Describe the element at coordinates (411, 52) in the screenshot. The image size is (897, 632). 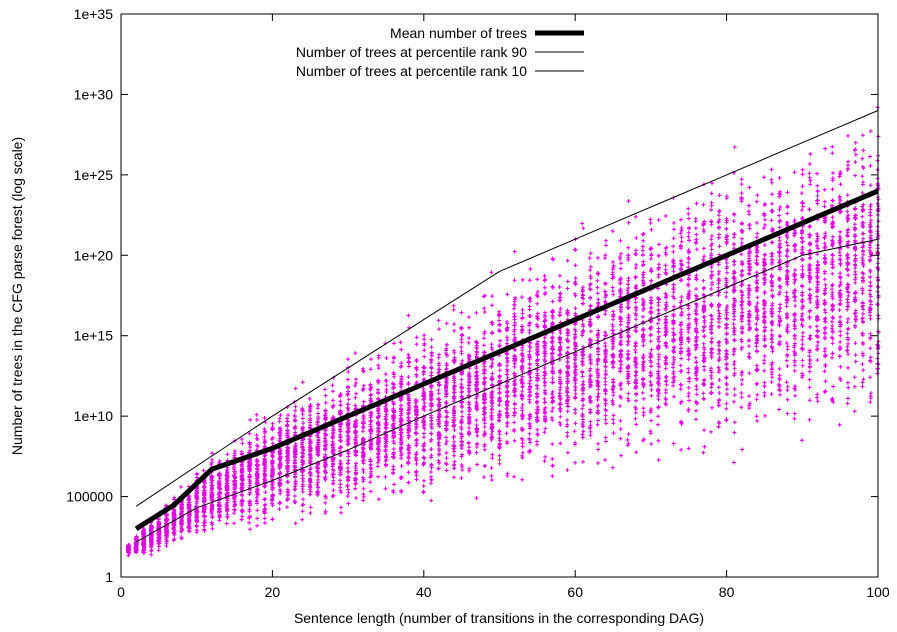
I see `legend-label-1: Number of trees at percentile rank 90` at that location.